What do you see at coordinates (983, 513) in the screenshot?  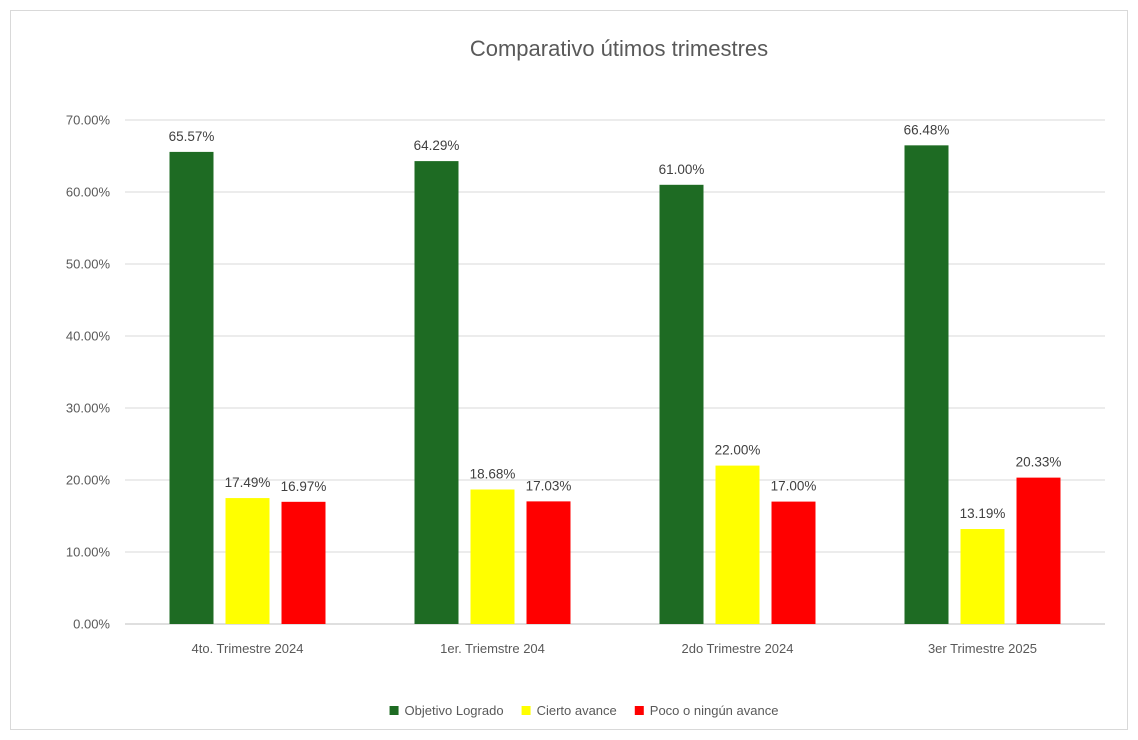 I see `data-label: 13.19%` at bounding box center [983, 513].